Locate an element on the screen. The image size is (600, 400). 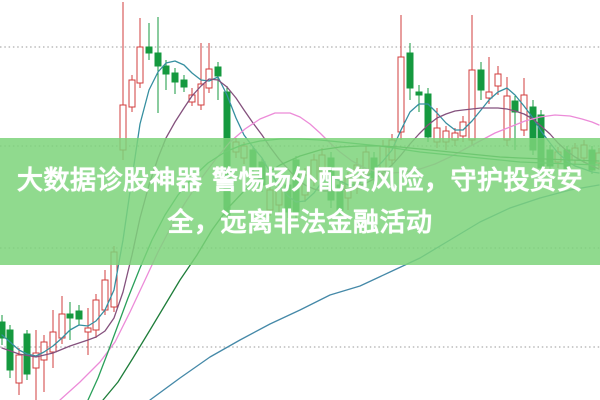
banner-text-line1: 大数据诊股神器 警惕场外配资风险，守护投资安 is located at coordinates (300, 180).